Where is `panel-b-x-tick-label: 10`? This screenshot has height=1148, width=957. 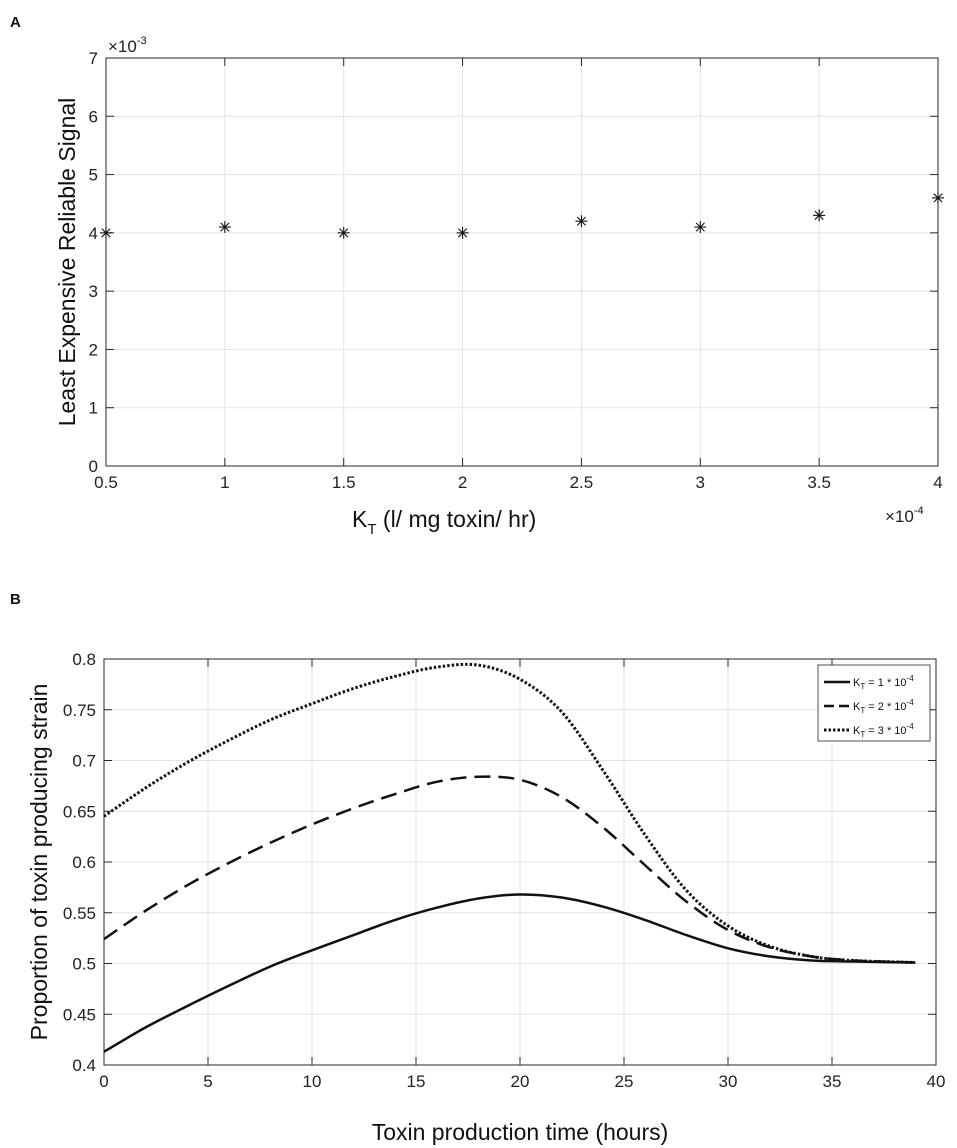
panel-b-x-tick-label: 10 is located at coordinates (312, 1081).